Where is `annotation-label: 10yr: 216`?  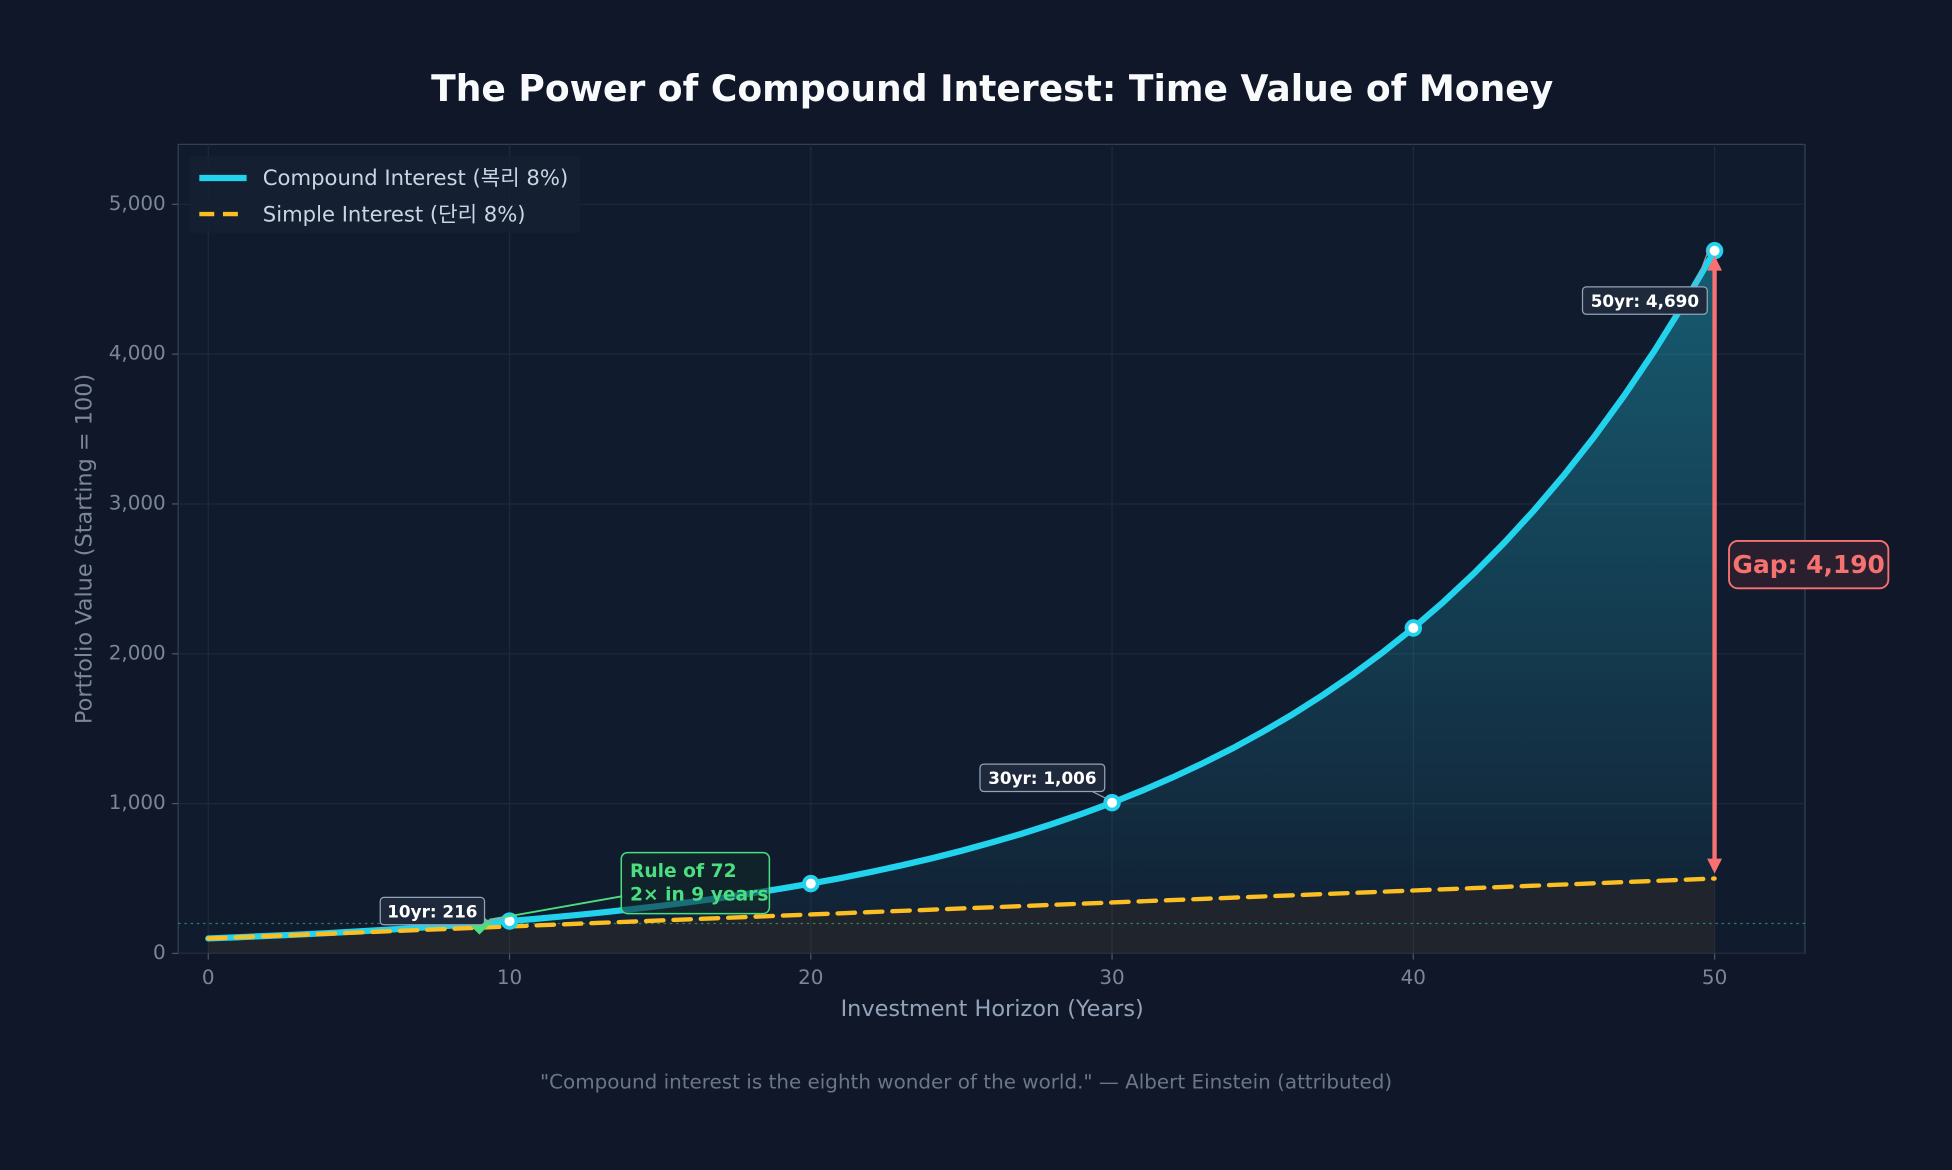 annotation-label: 10yr: 216 is located at coordinates (432, 911).